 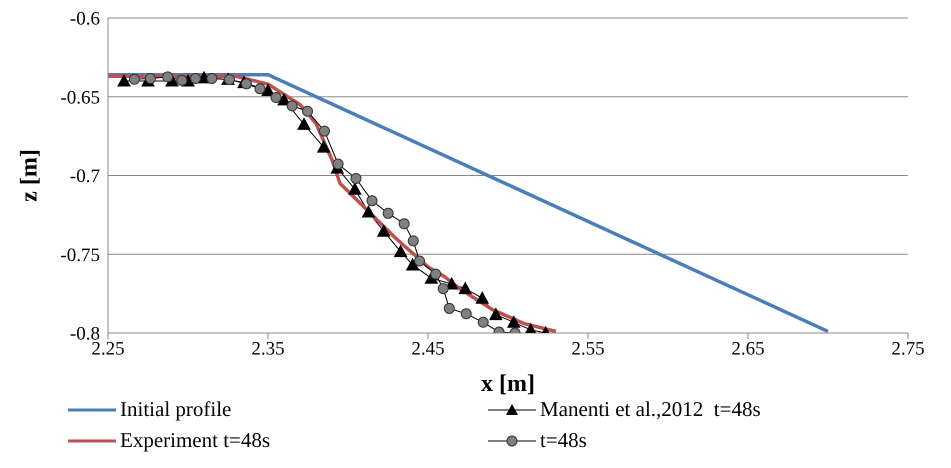 I want to click on legend-label: Initial profile, so click(x=176, y=409).